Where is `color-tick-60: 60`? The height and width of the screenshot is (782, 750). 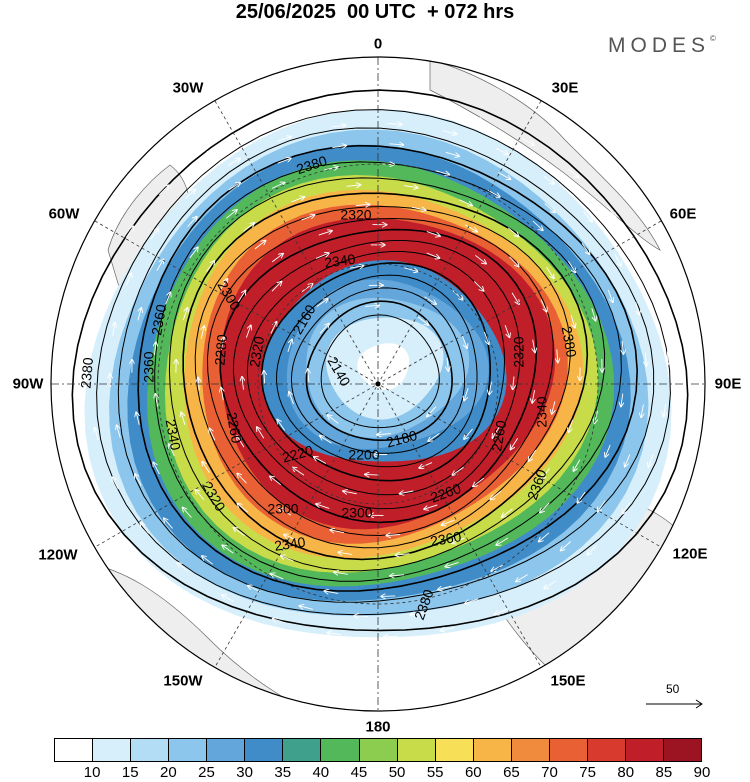 color-tick-60: 60 is located at coordinates (473, 772).